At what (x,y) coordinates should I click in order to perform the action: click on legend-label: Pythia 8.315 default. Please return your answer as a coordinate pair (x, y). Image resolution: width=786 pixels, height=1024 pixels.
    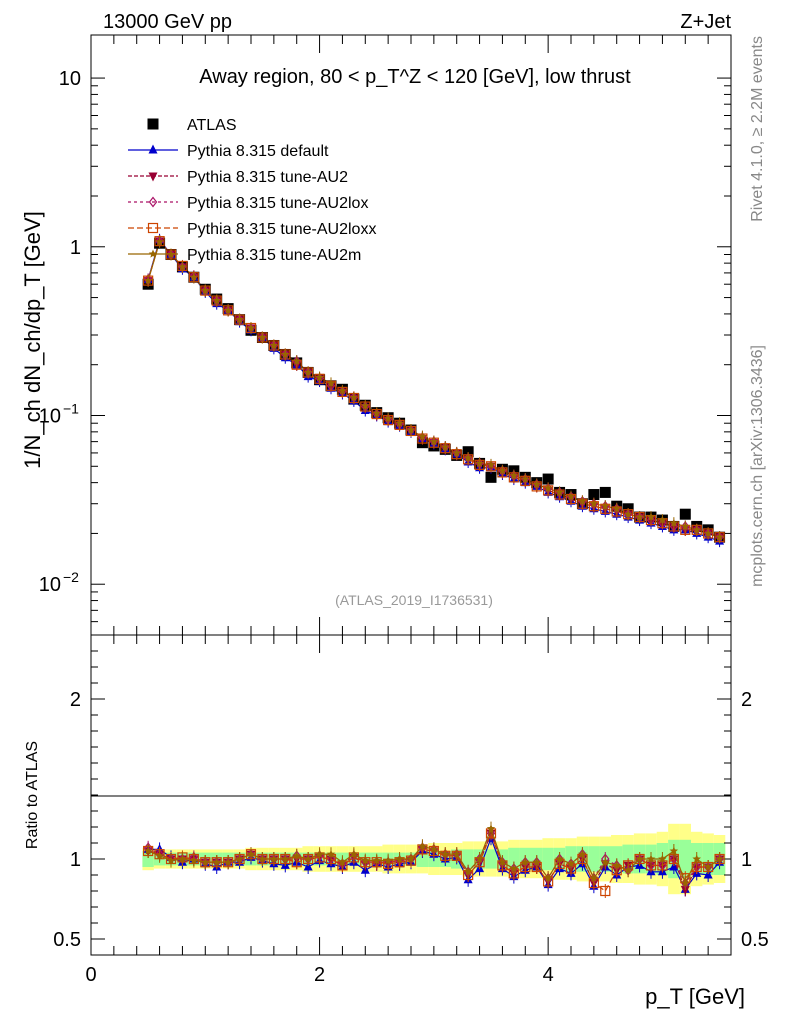
    Looking at the image, I should click on (258, 151).